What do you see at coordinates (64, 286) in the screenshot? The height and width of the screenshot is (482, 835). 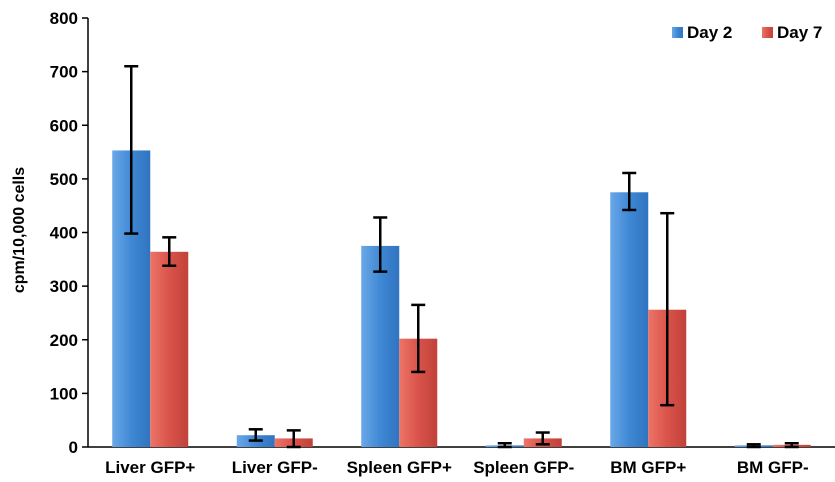 I see `y-tick-label: 300` at bounding box center [64, 286].